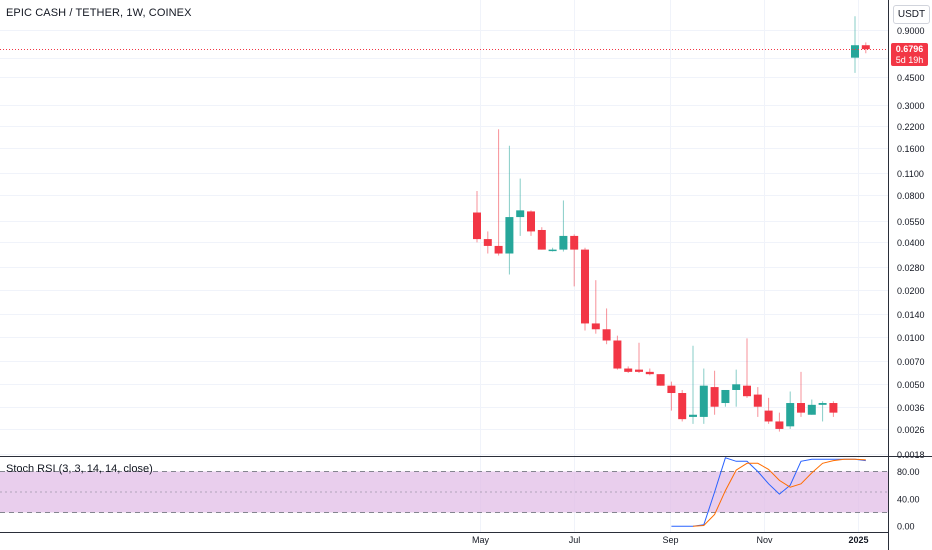 Image resolution: width=932 pixels, height=550 pixels. What do you see at coordinates (909, 49) in the screenshot?
I see `last-price-value: 0.6796` at bounding box center [909, 49].